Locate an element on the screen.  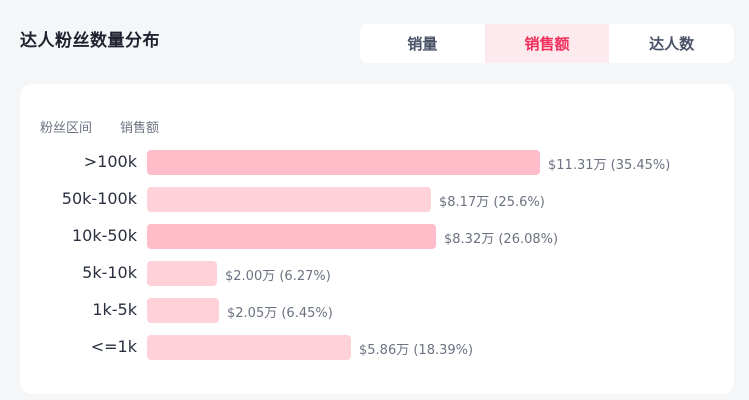
tab-influencer-count: 达人数 is located at coordinates (672, 44).